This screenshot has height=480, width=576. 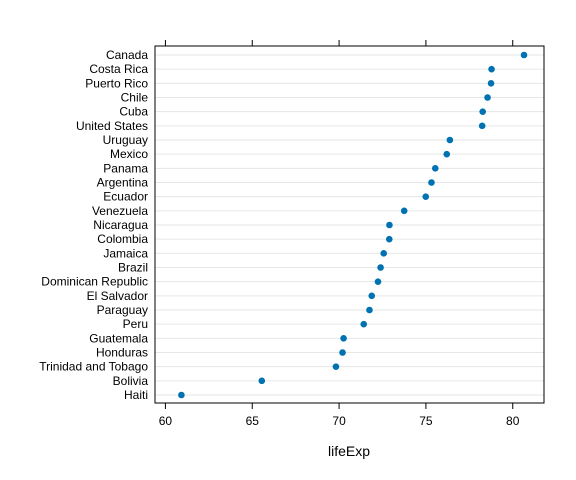 I want to click on category-label: Honduras, so click(x=122, y=353).